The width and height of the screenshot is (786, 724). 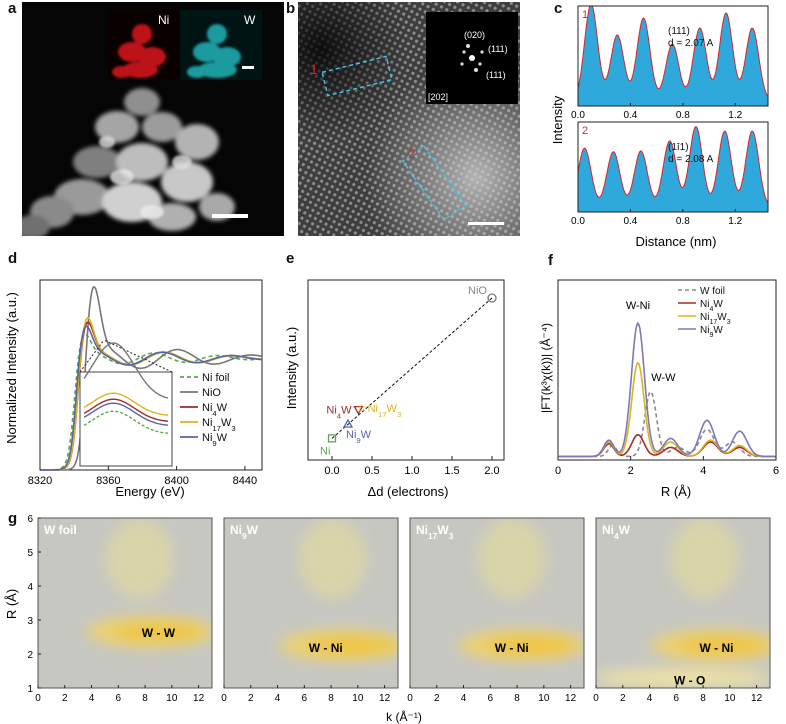 What do you see at coordinates (211, 393) in the screenshot?
I see `chart-d-legend-label: NiO` at bounding box center [211, 393].